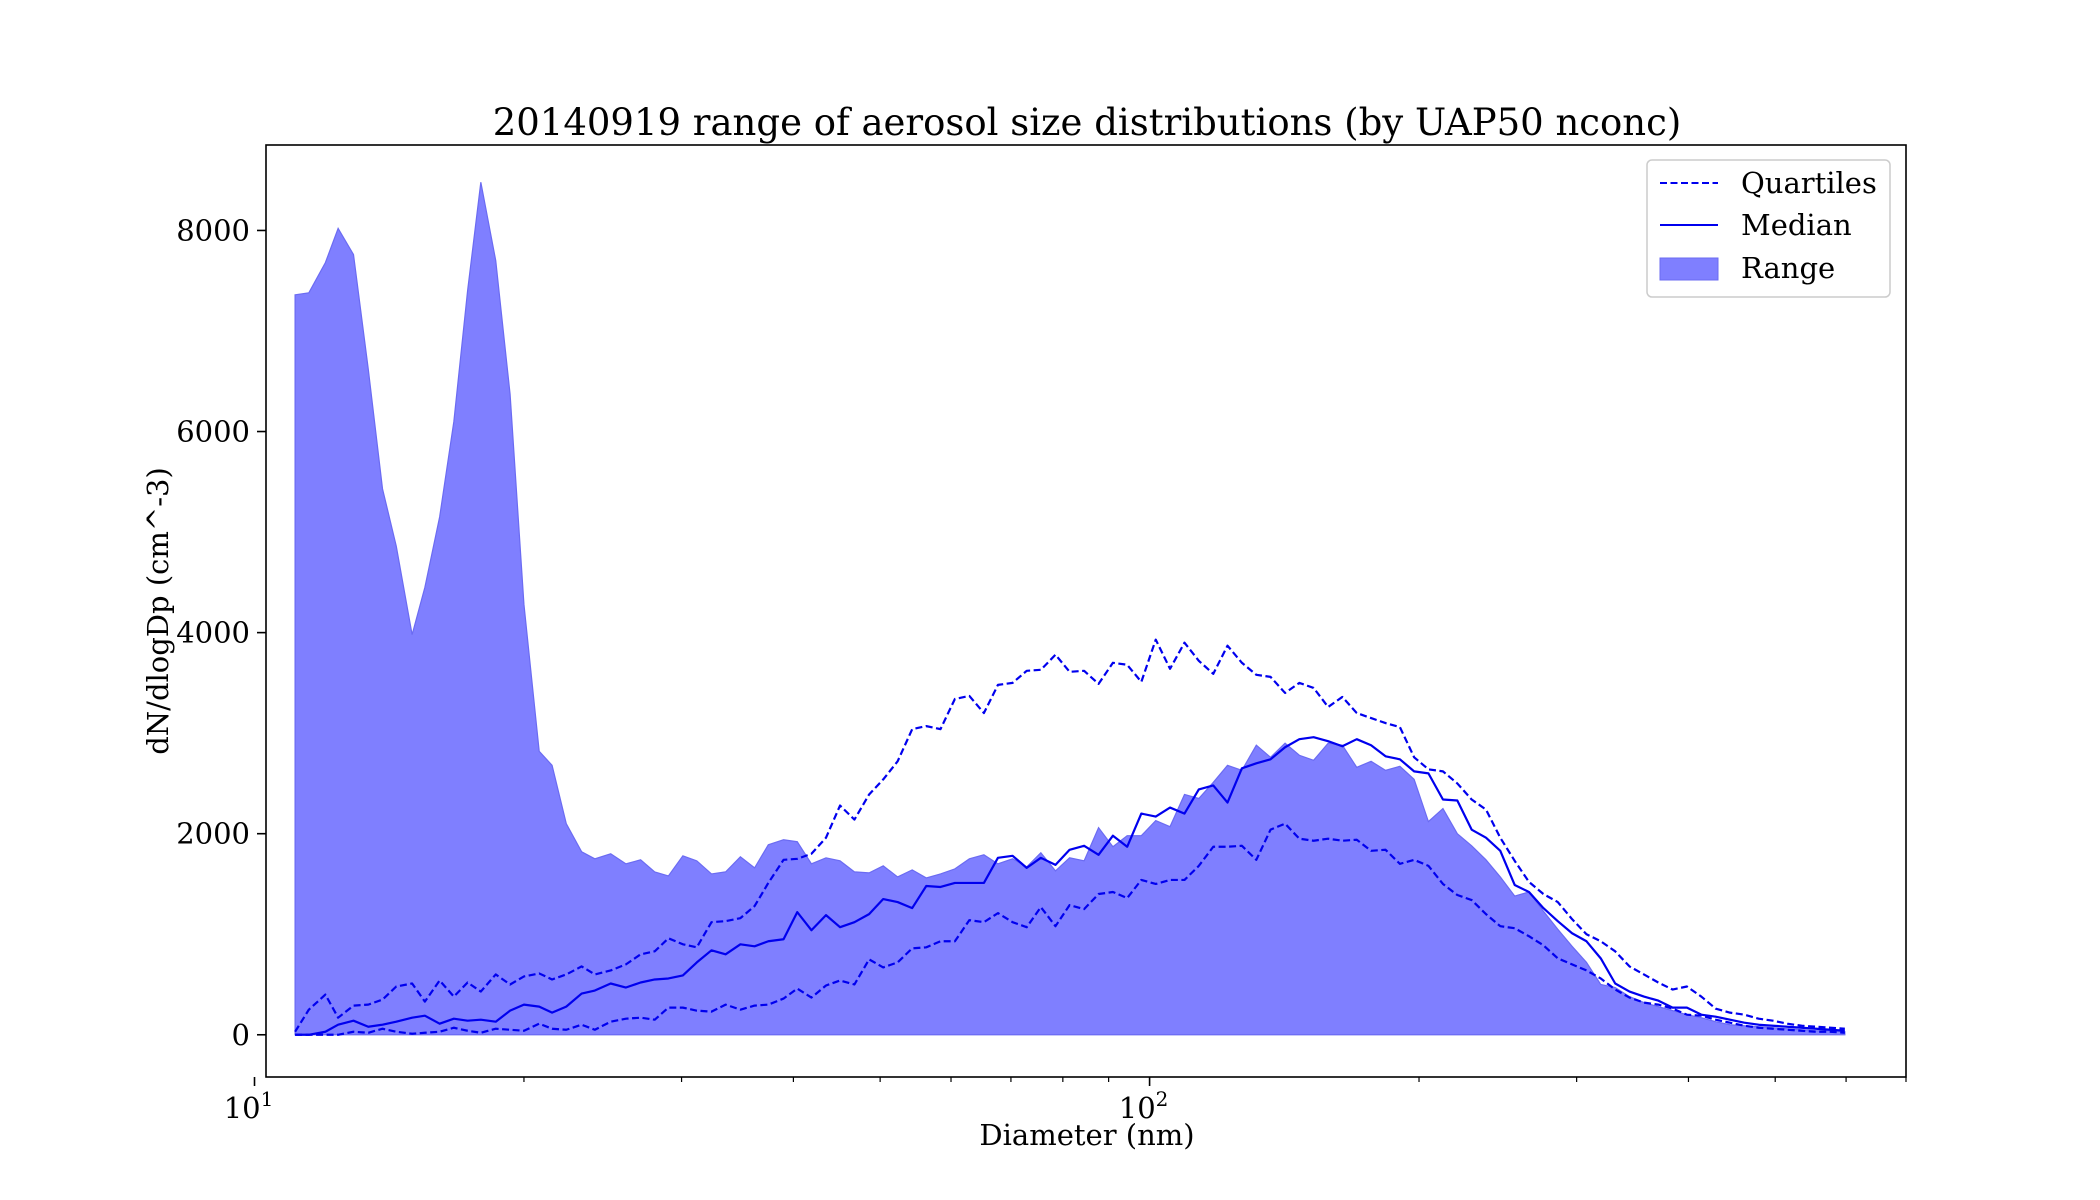  Describe the element at coordinates (1689, 269) in the screenshot. I see `legend-range-swatch` at that location.